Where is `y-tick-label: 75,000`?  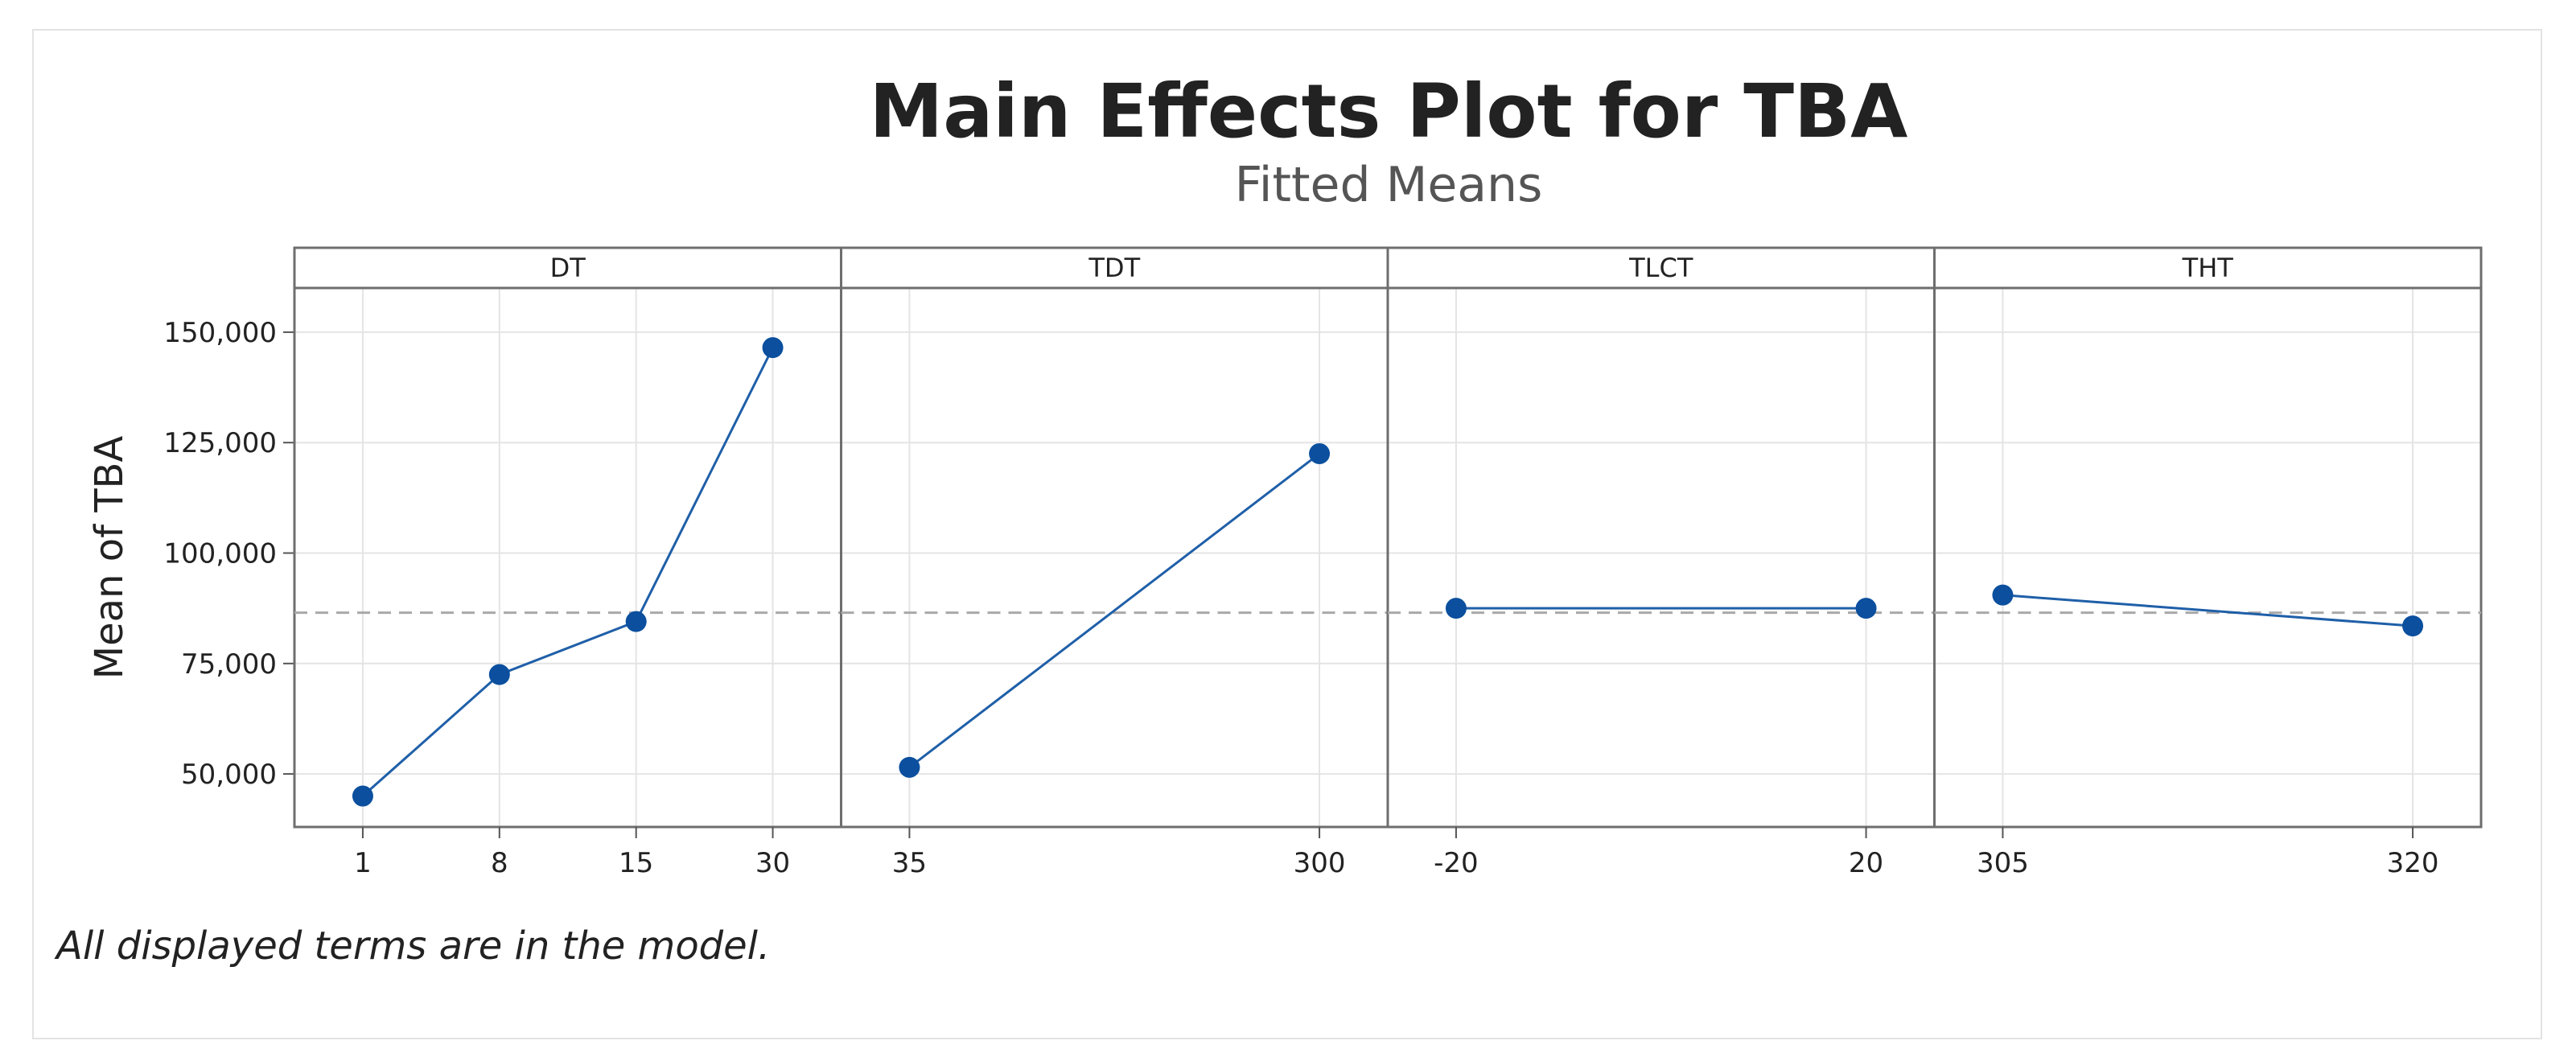
y-tick-label: 75,000 is located at coordinates (229, 664).